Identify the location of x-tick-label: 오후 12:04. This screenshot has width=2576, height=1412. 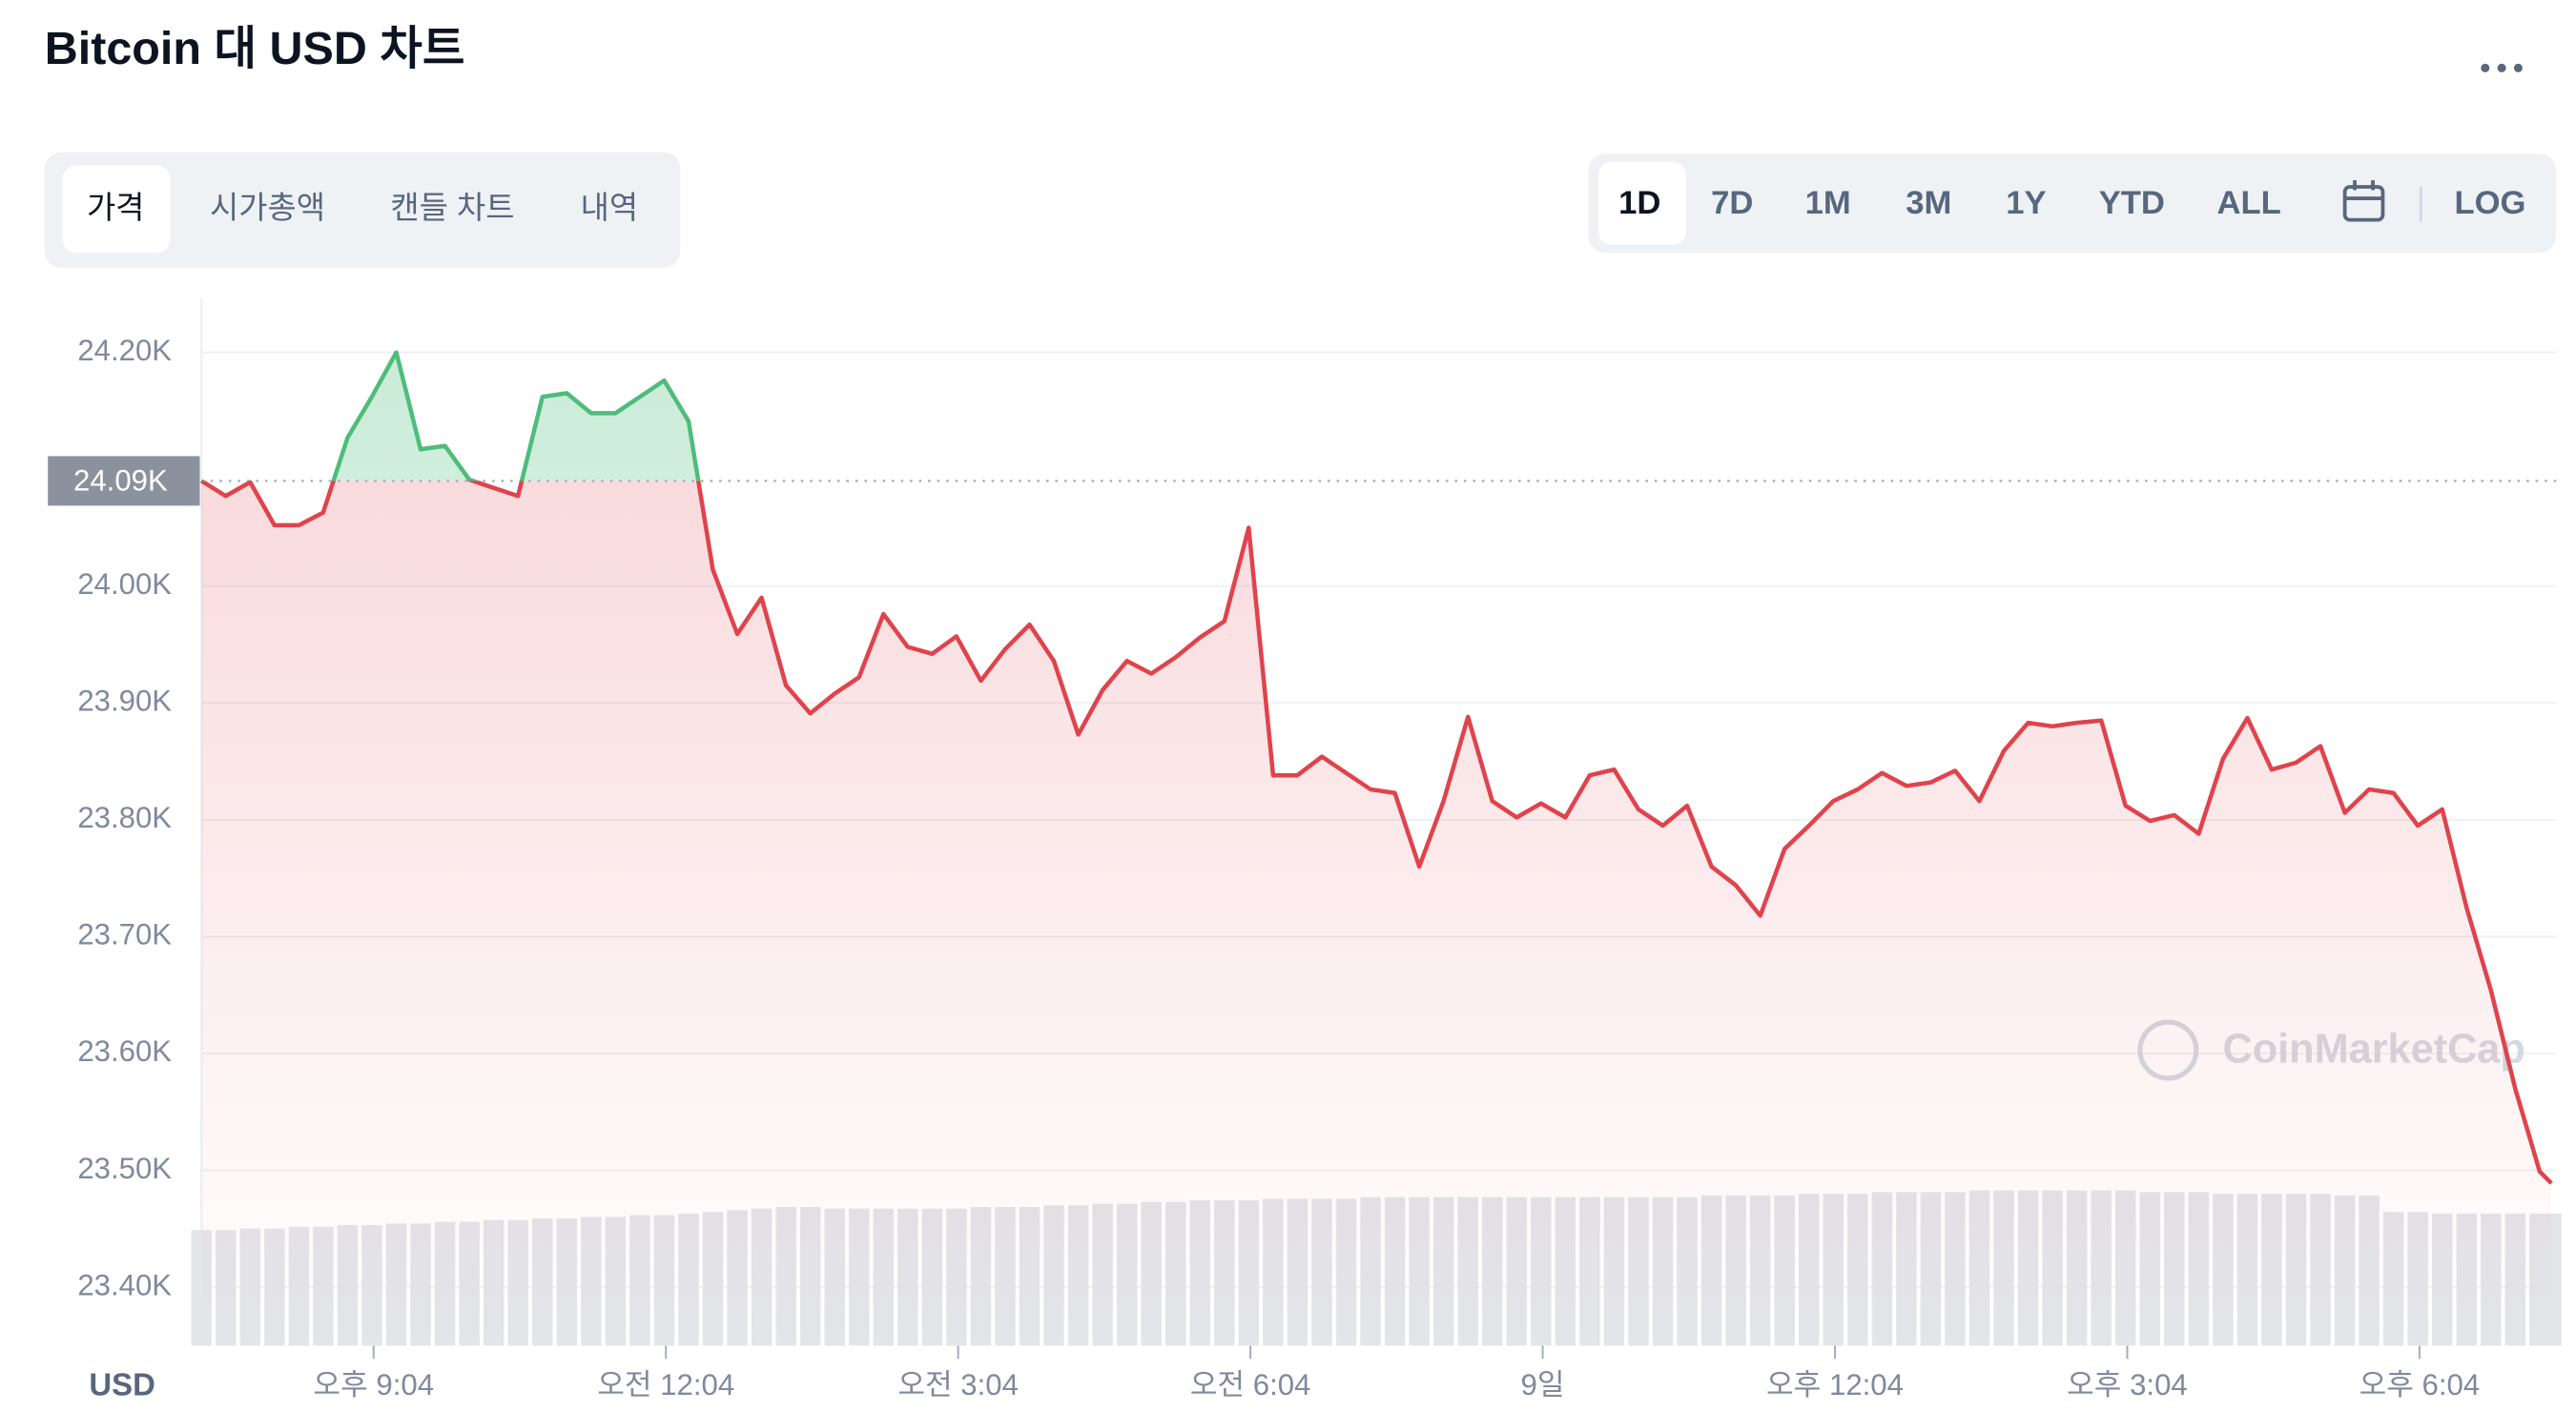
(1835, 1385).